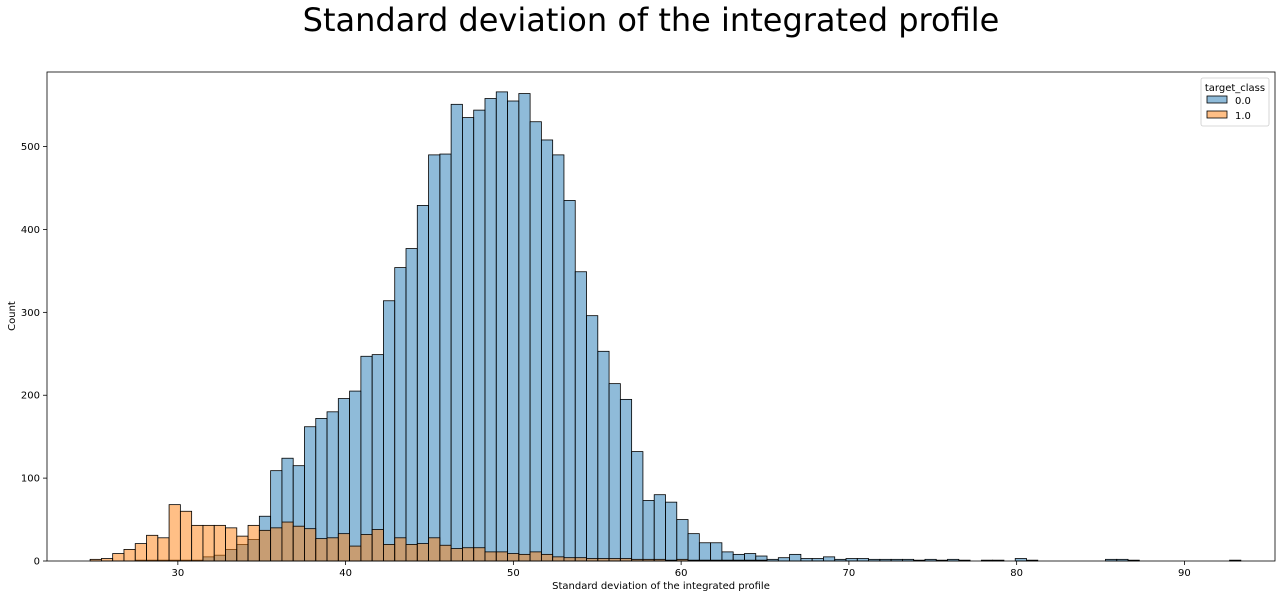  Describe the element at coordinates (30, 396) in the screenshot. I see `y-tick-label: 200` at that location.